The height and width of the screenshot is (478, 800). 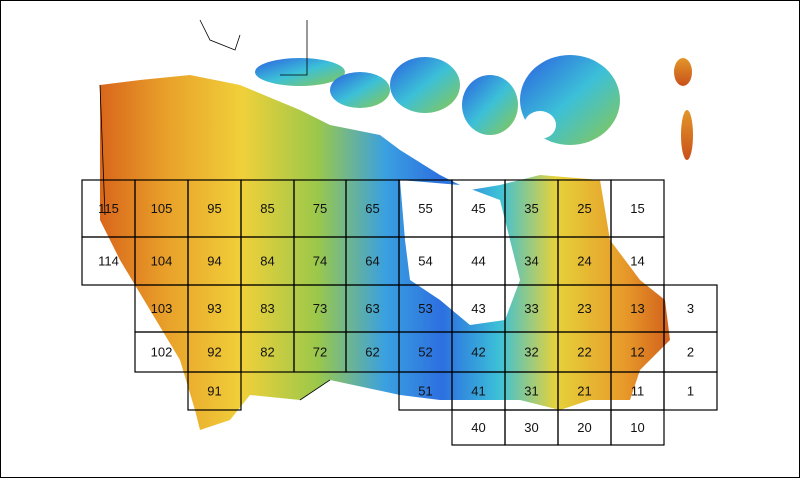 What do you see at coordinates (425, 260) in the screenshot?
I see `cell-label: 54` at bounding box center [425, 260].